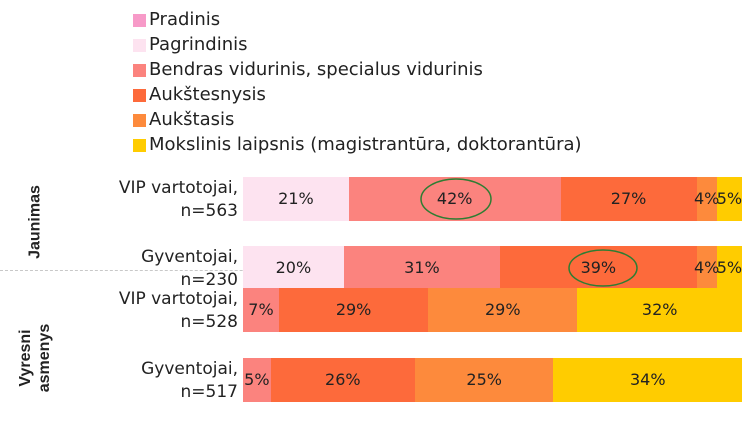 This screenshot has height=428, width=742. I want to click on data-label: 26%, so click(343, 379).